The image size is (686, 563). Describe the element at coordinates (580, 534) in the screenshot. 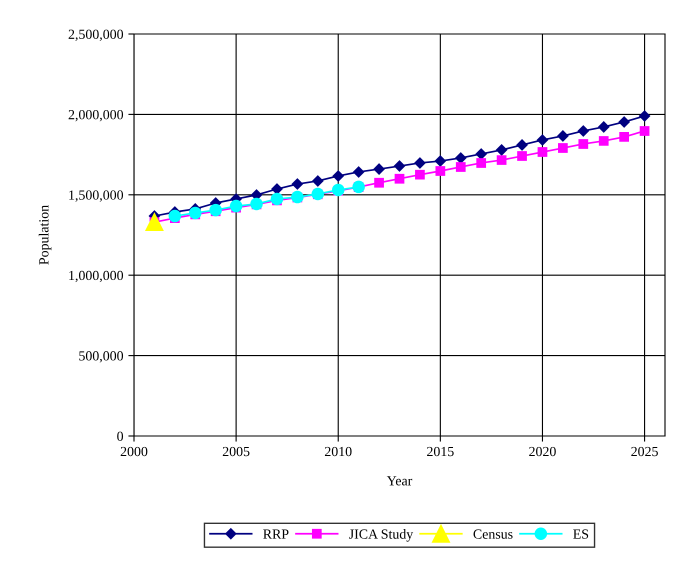

I see `legend-label: ES` at that location.